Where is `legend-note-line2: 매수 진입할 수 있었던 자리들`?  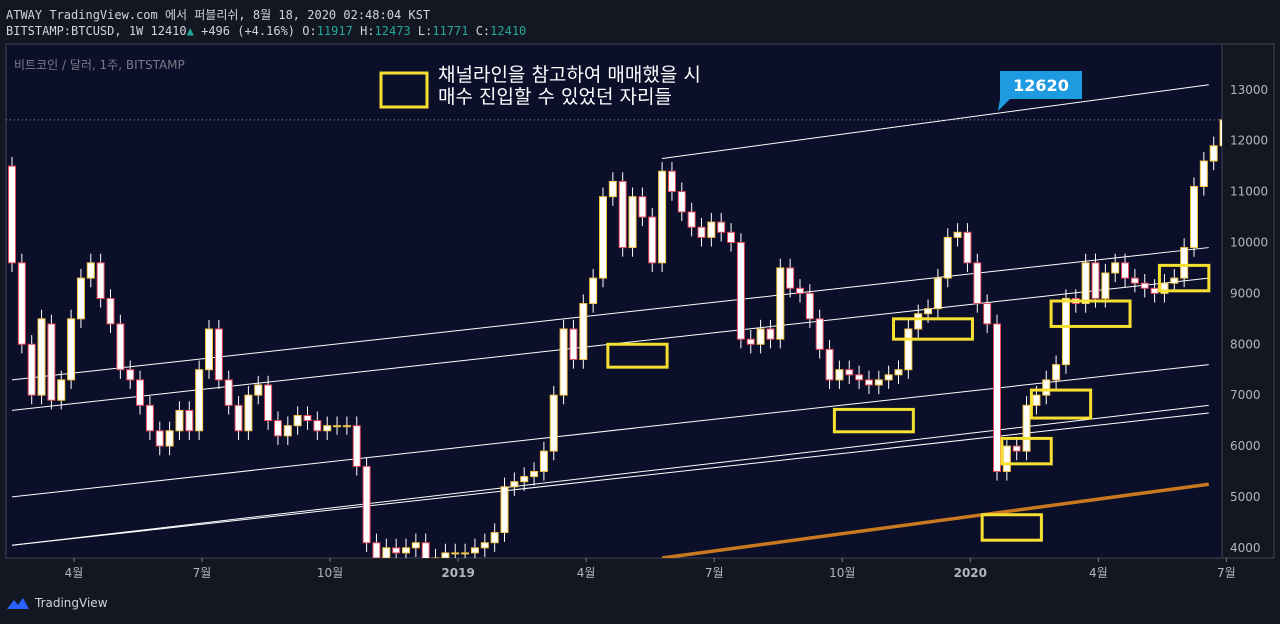
legend-note-line2: 매수 진입할 수 있었던 자리들 is located at coordinates (555, 97).